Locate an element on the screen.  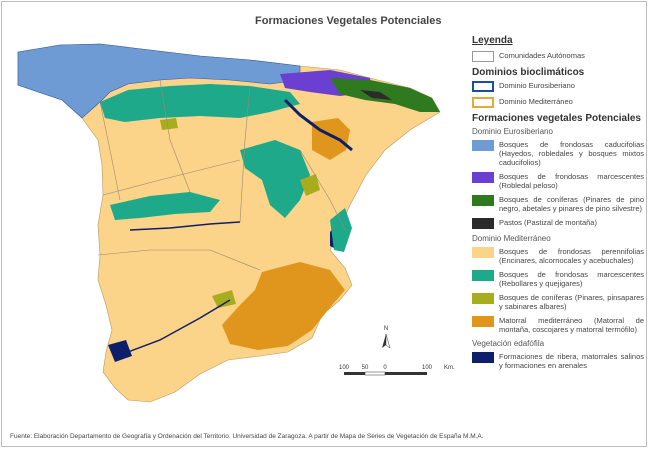
ebro-riparian is located at coordinates (318, 125).